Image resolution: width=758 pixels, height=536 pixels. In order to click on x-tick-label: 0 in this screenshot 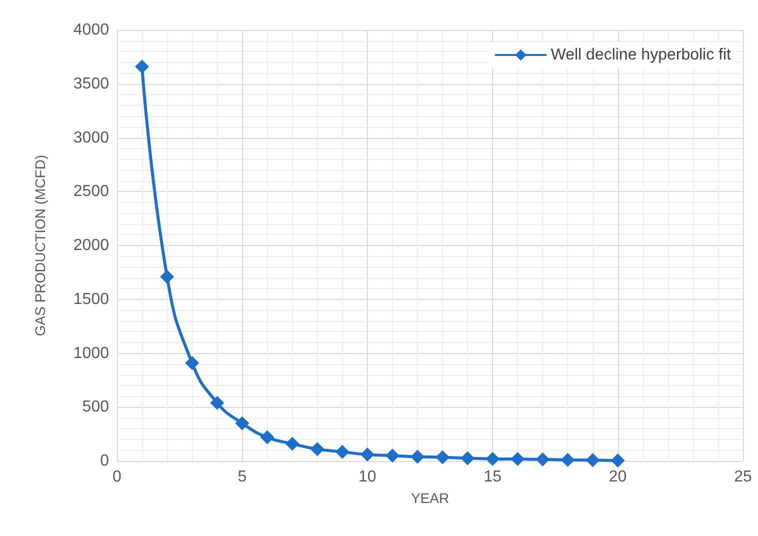, I will do `click(117, 477)`.